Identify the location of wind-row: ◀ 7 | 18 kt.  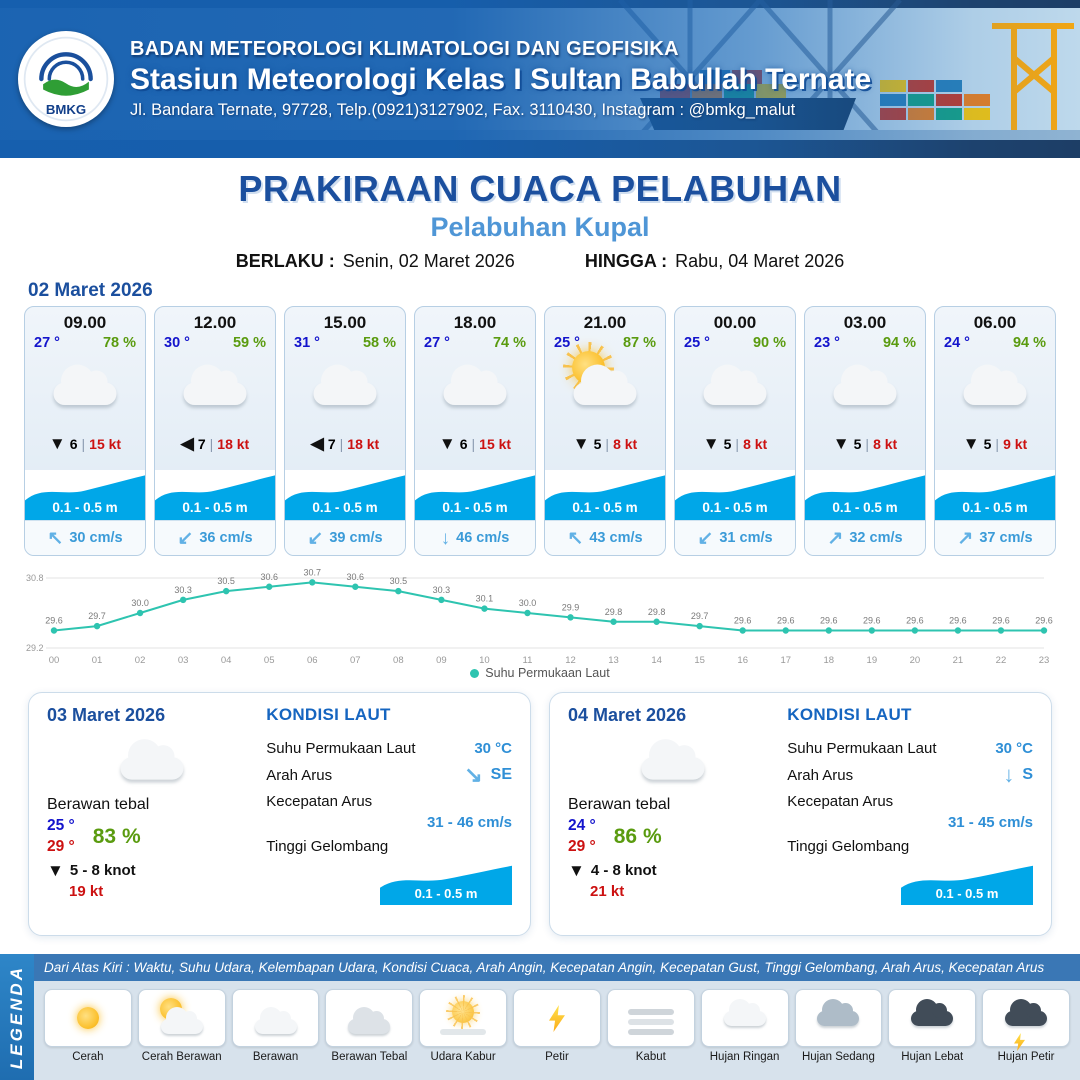
(215, 443).